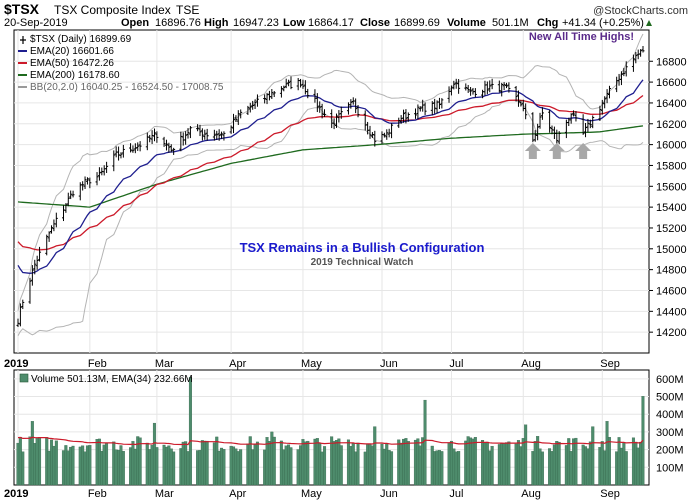 This screenshot has width=700, height=500. Describe the element at coordinates (510, 23) in the screenshot. I see `volume-value: 501.1M` at that location.